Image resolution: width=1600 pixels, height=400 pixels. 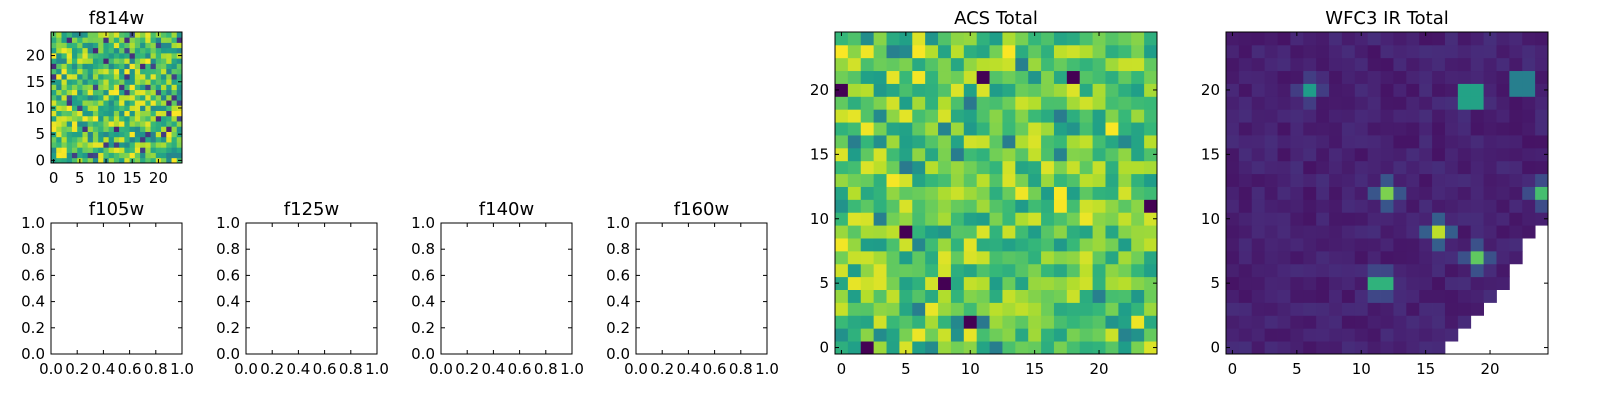 What do you see at coordinates (130, 369) in the screenshot?
I see `x-tick-label: 0.6` at bounding box center [130, 369].